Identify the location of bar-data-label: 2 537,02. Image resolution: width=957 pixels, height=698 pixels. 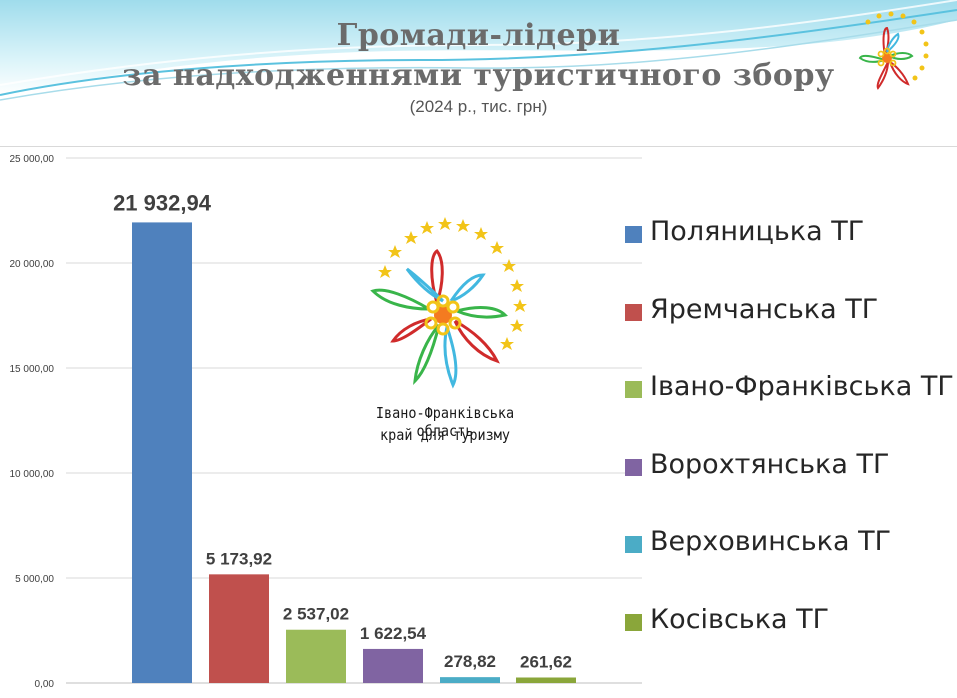
(316, 614).